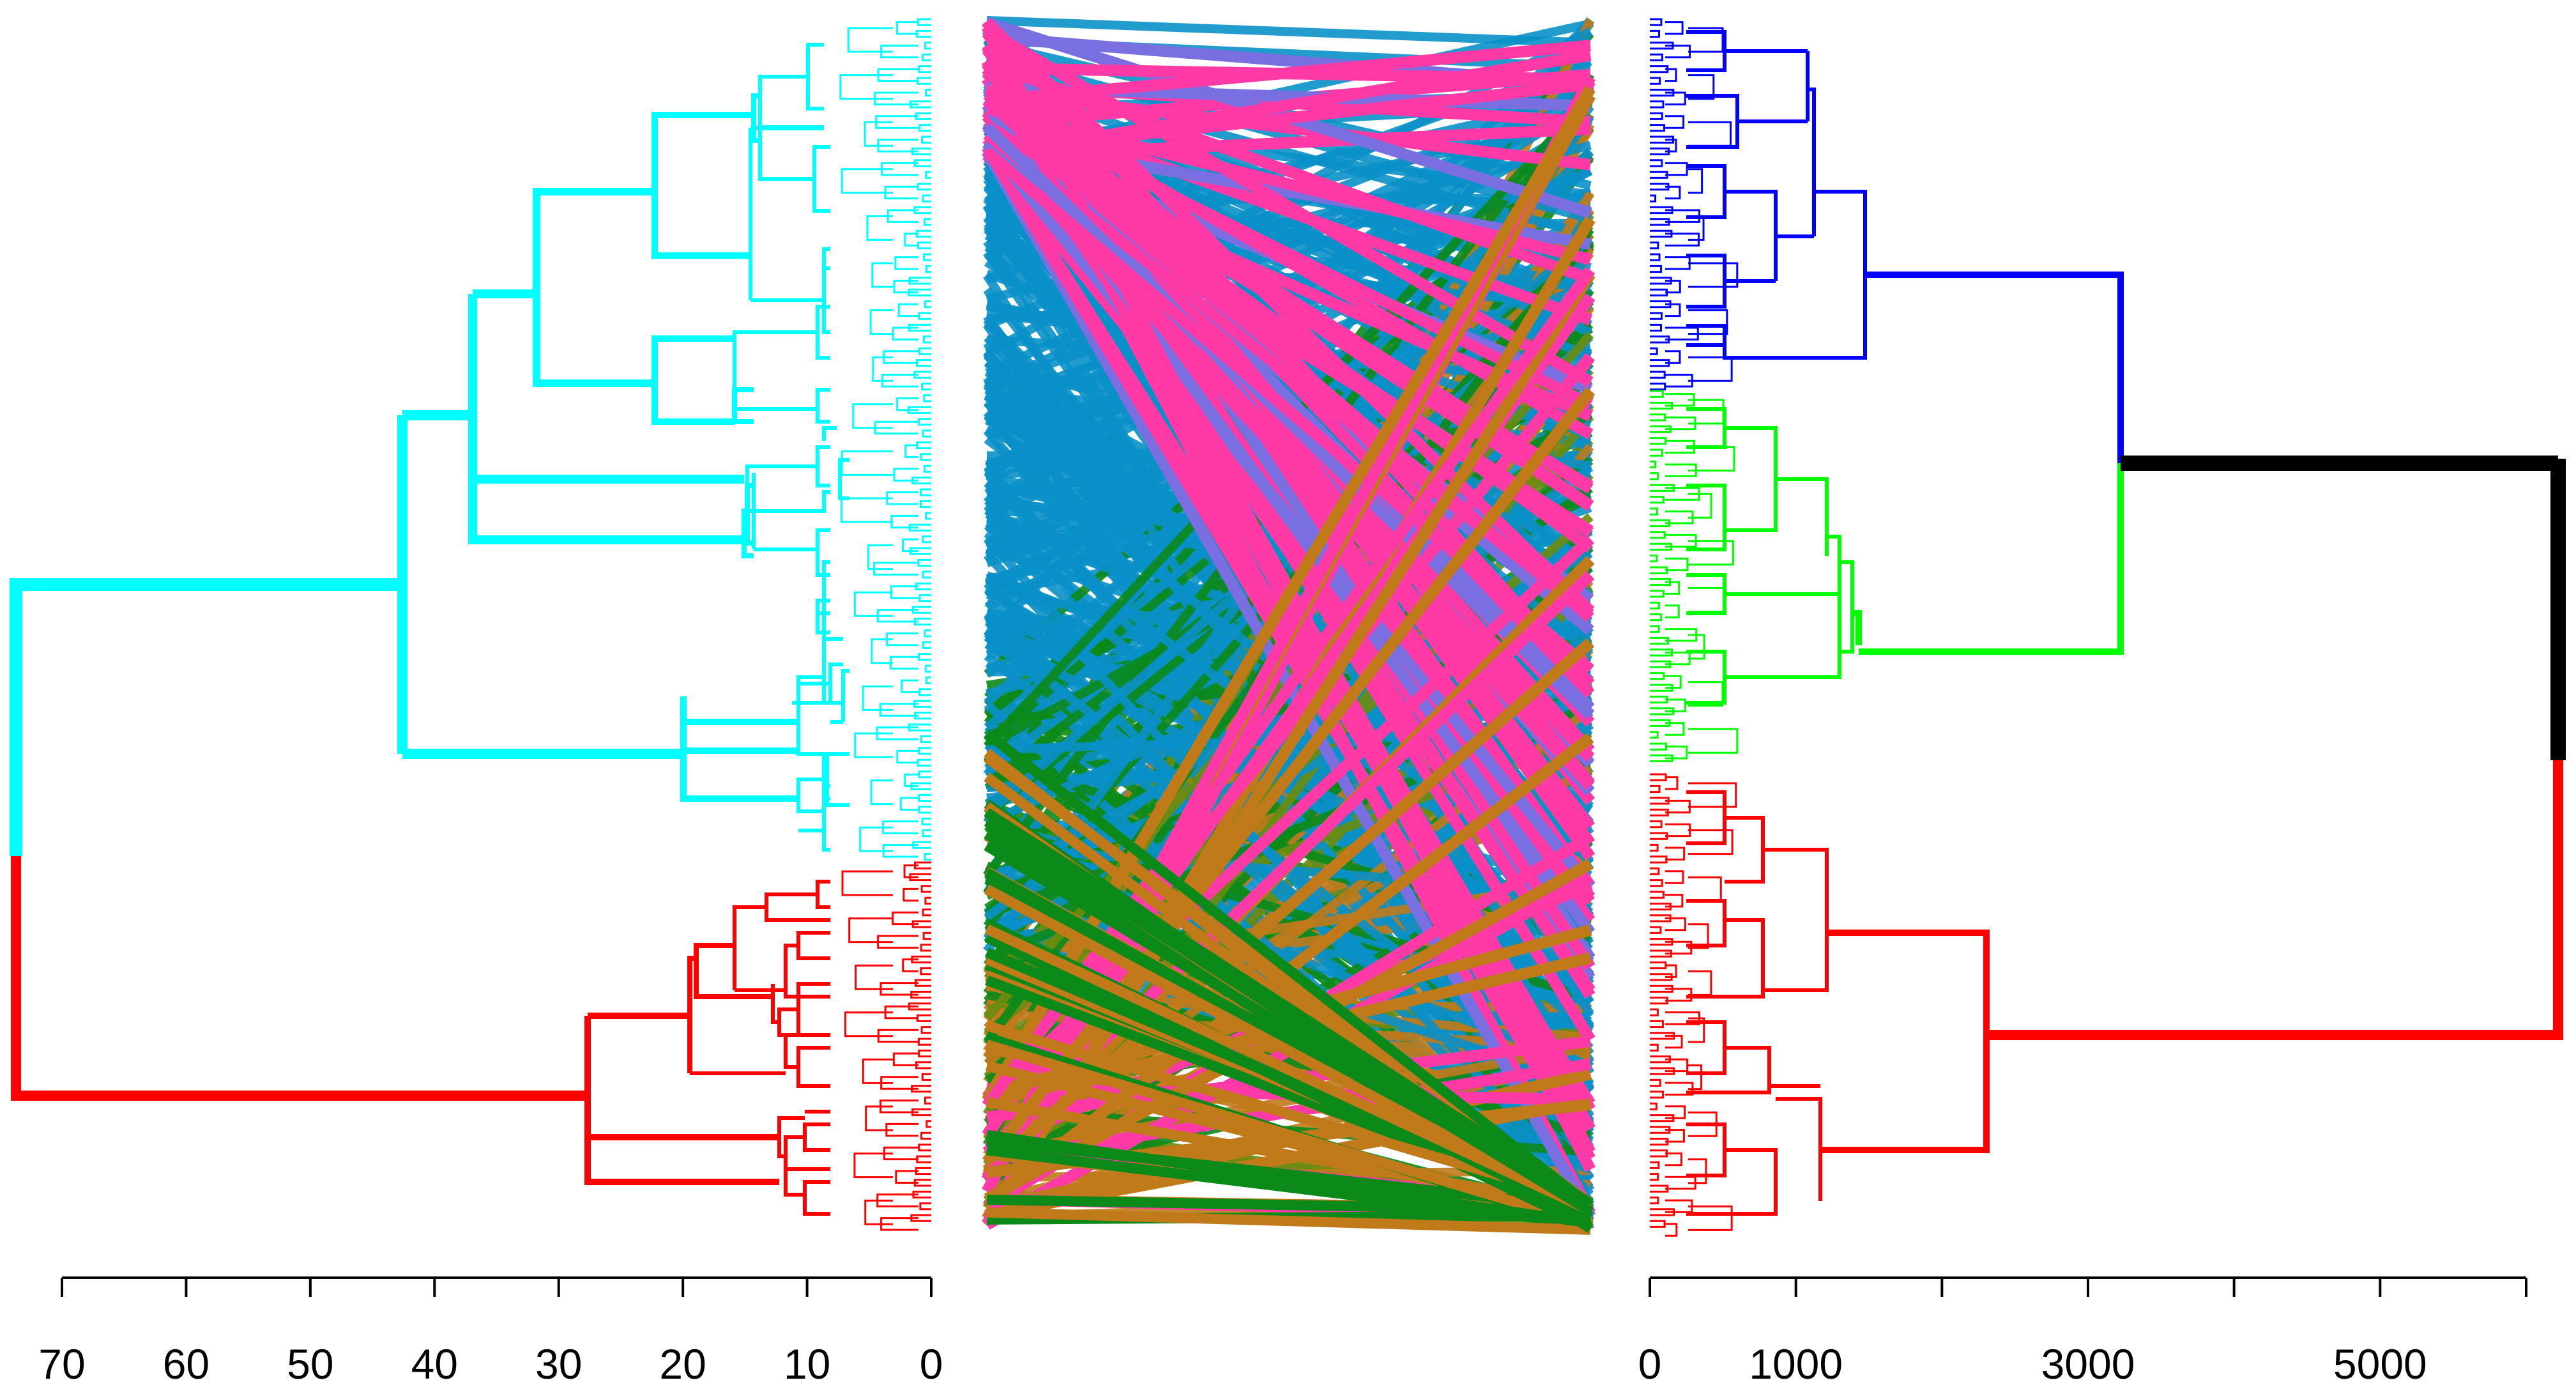 The height and width of the screenshot is (1394, 2576). I want to click on right-branch-green-b, so click(1763, 620).